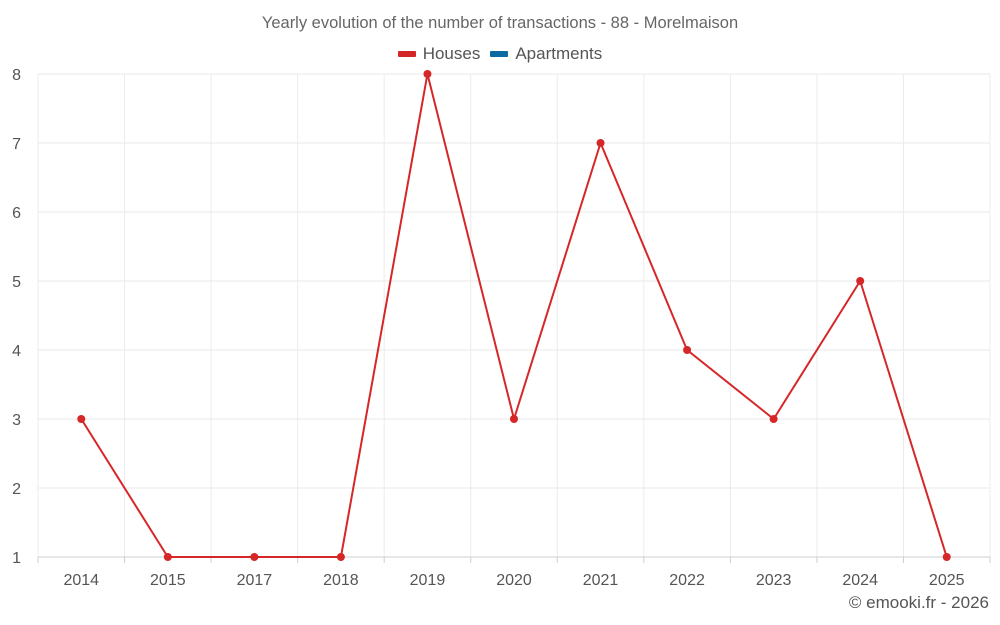 The height and width of the screenshot is (625, 1000). I want to click on x-tick-label: 2022, so click(687, 580).